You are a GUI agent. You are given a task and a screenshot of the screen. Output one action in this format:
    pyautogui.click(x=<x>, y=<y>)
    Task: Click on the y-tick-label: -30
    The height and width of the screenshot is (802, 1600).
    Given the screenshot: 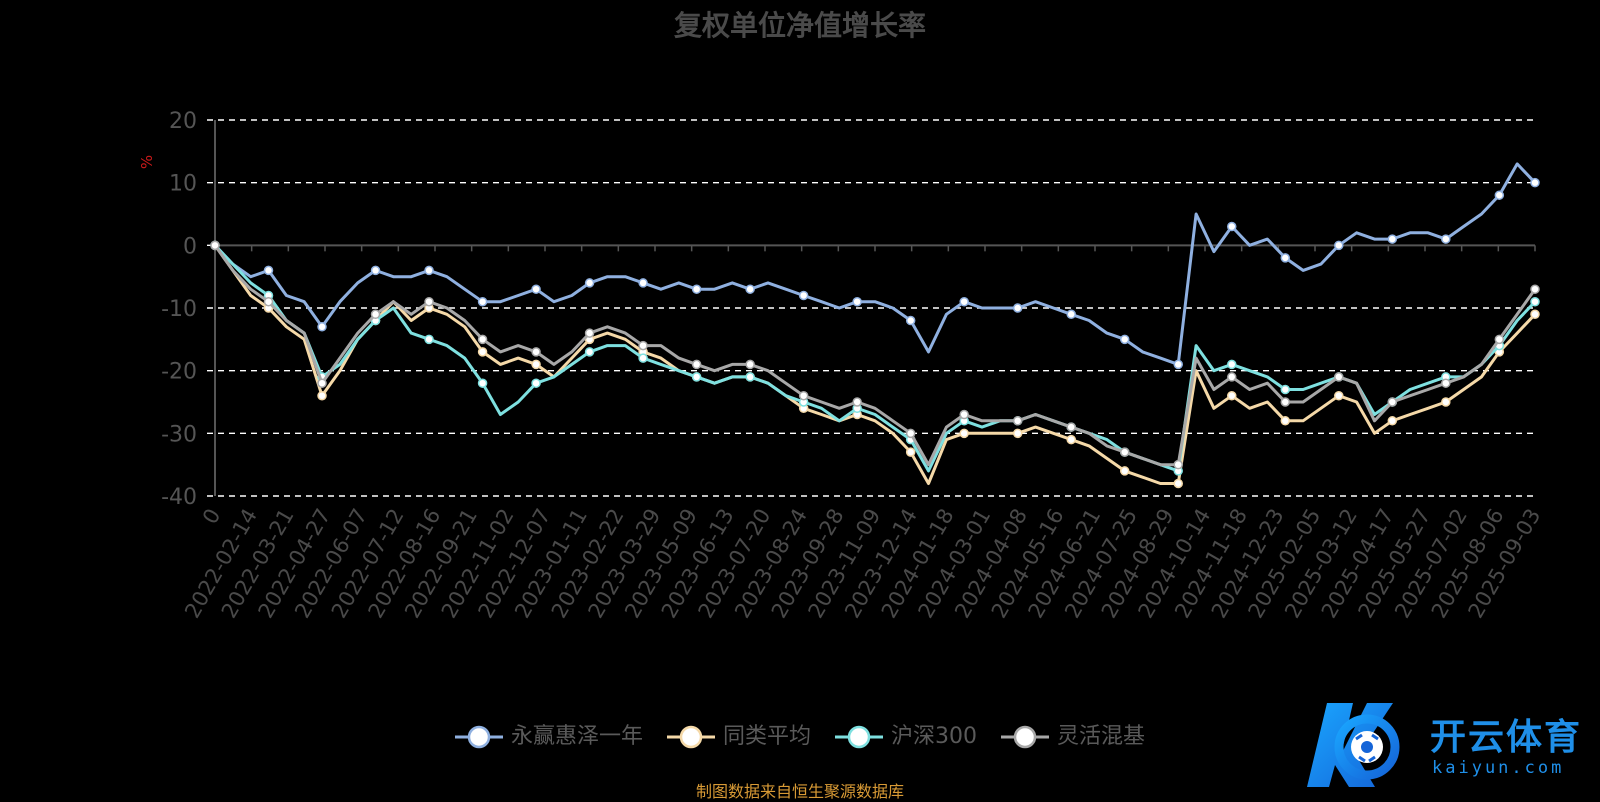 What is the action you would take?
    pyautogui.click(x=179, y=434)
    